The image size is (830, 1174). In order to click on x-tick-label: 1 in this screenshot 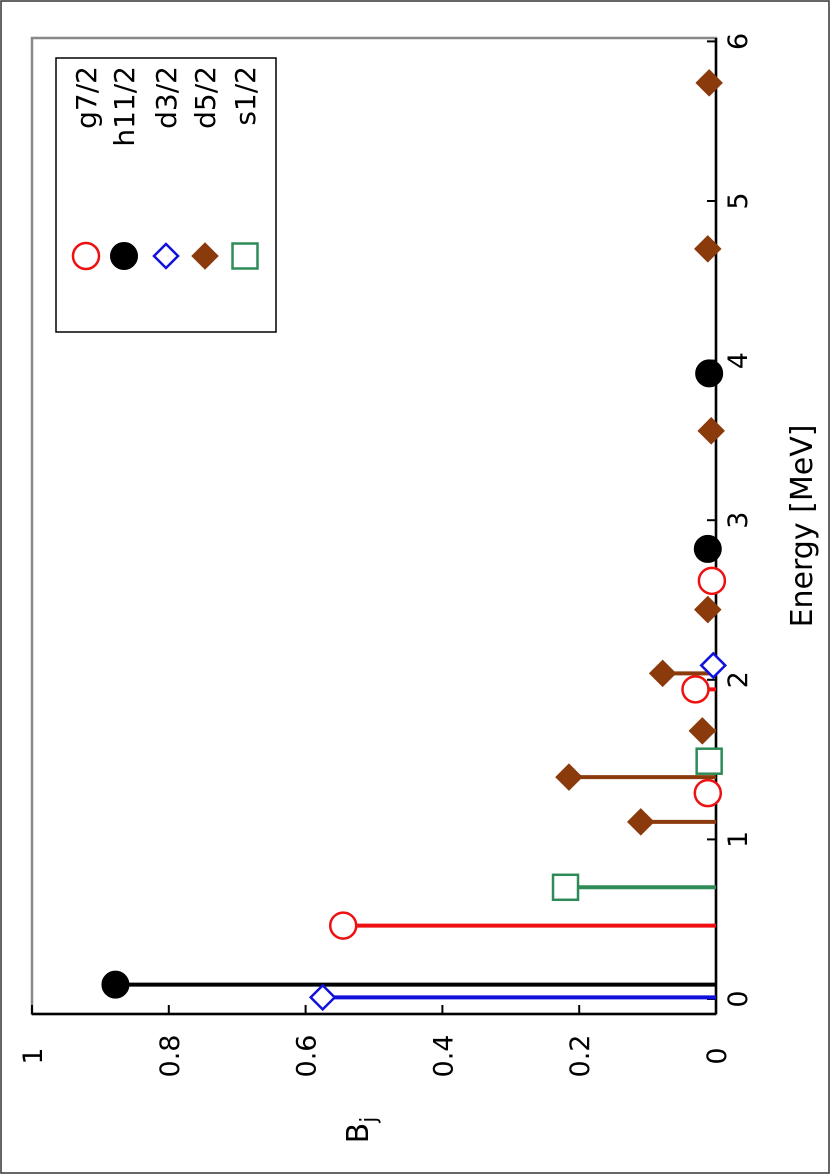, I will do `click(738, 839)`.